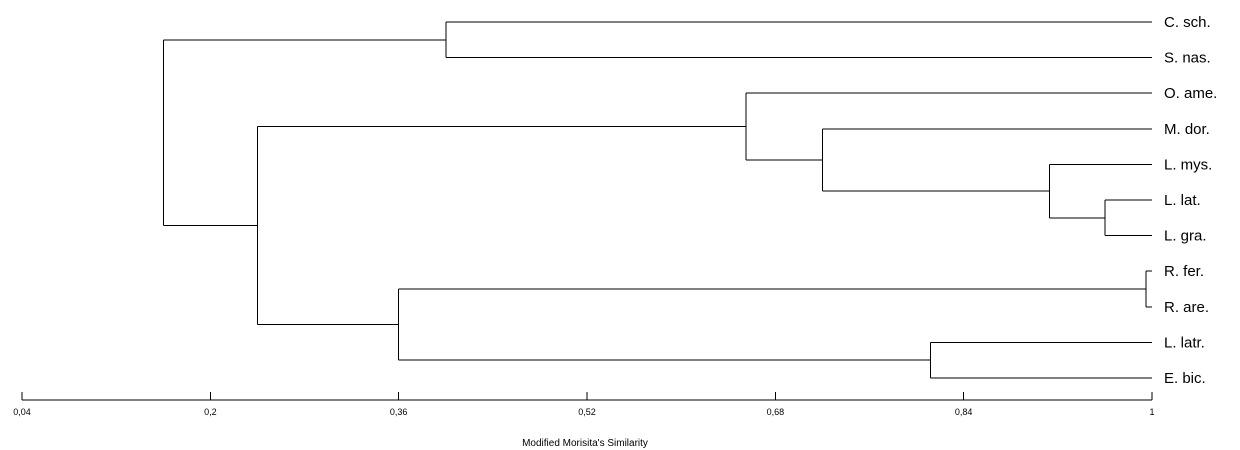 Image resolution: width=1240 pixels, height=450 pixels. I want to click on leaf-label: S. nas., so click(1187, 58).